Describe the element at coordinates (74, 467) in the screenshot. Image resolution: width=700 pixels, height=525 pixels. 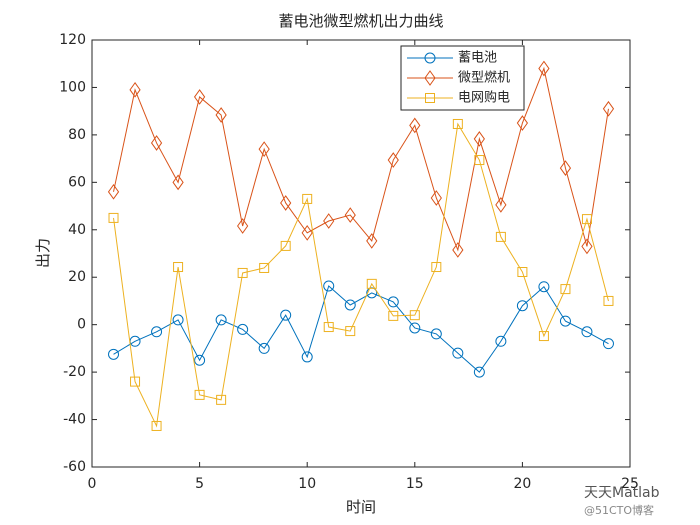
I see `y-tick-label: -60` at that location.